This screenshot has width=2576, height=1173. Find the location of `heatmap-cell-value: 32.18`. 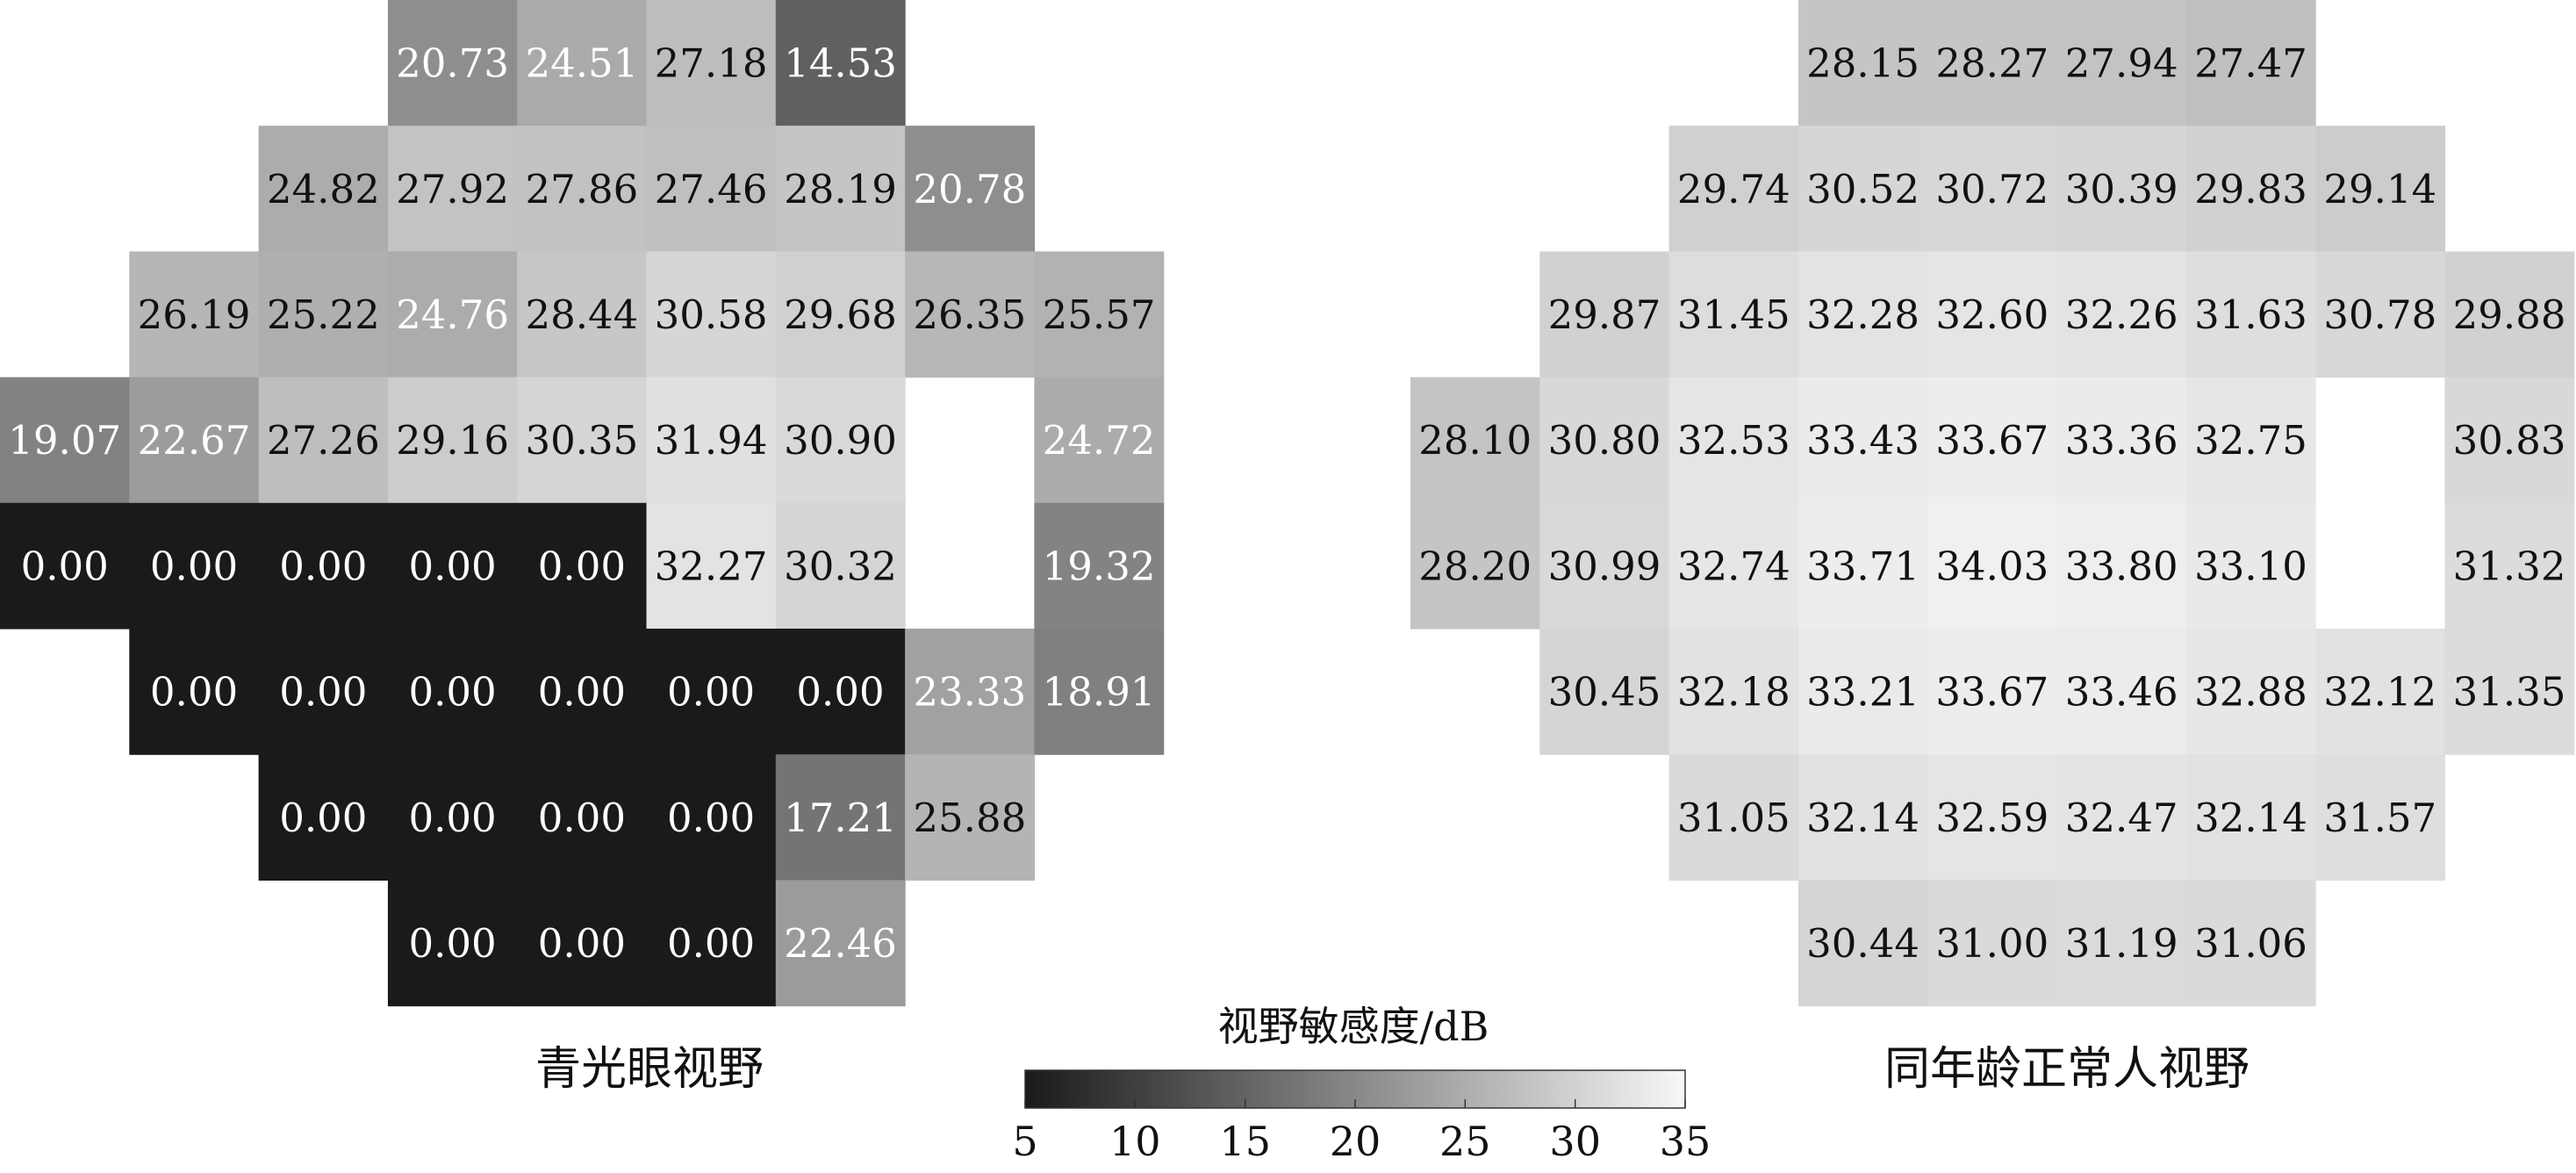

heatmap-cell-value: 32.18 is located at coordinates (1733, 692).